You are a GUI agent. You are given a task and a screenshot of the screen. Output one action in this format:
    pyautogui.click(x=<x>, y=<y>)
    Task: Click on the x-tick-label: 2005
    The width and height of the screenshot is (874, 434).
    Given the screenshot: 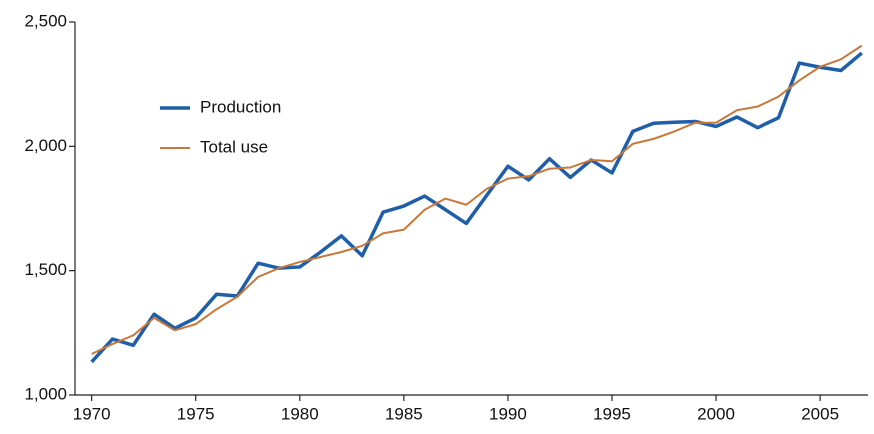 What is the action you would take?
    pyautogui.click(x=820, y=413)
    